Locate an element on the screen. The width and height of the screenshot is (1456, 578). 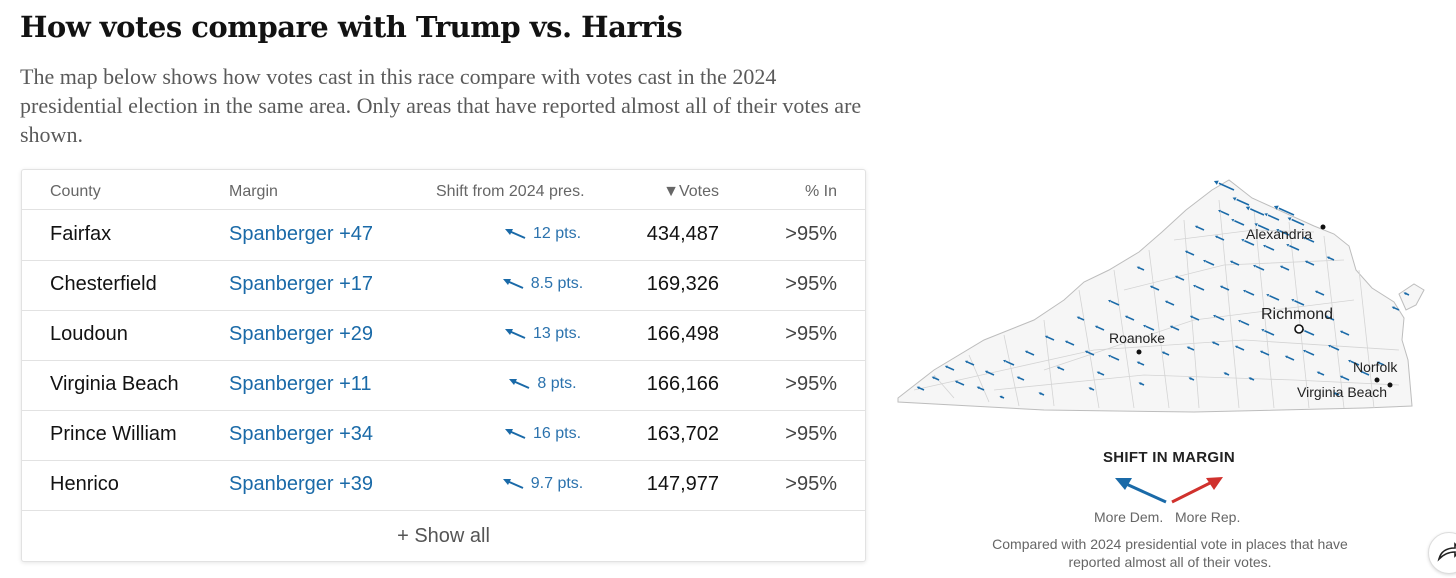
page-title: How votes compare with Trump vs. Harris is located at coordinates (351, 27).